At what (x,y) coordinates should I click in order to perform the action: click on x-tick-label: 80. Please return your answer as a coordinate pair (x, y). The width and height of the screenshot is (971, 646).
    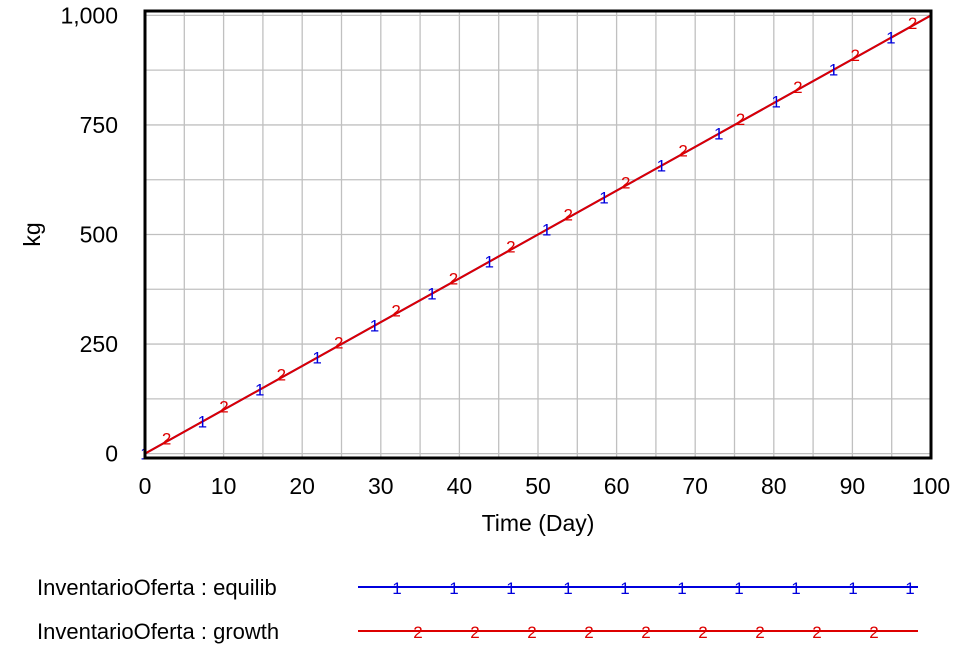
    Looking at the image, I should click on (774, 486).